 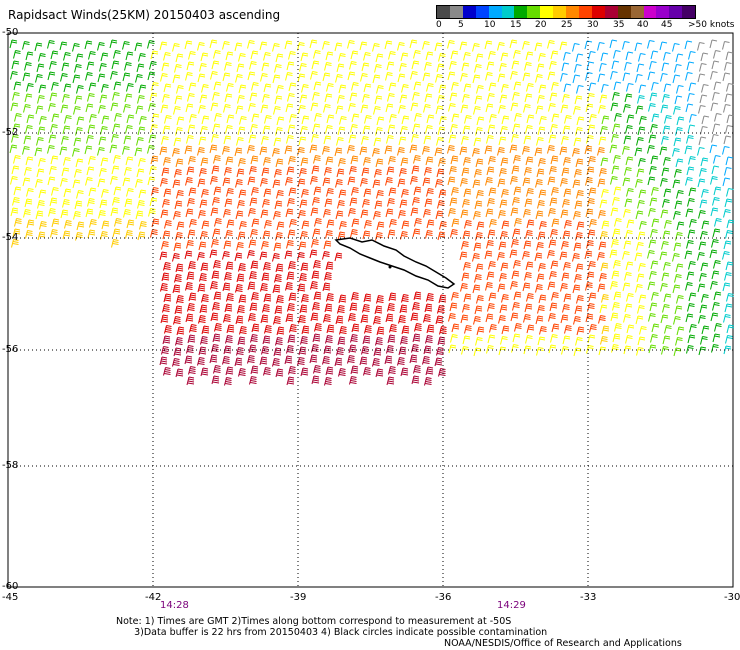 I want to click on legend-label: 35, so click(x=619, y=25).